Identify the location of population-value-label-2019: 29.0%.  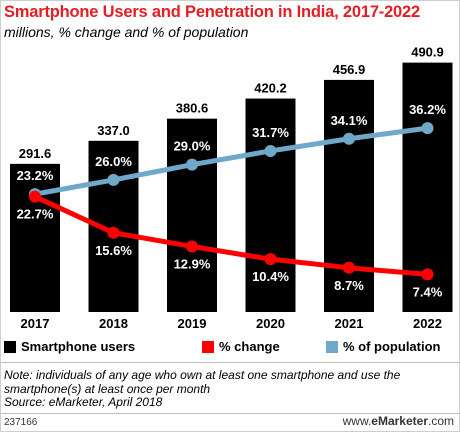
(192, 146).